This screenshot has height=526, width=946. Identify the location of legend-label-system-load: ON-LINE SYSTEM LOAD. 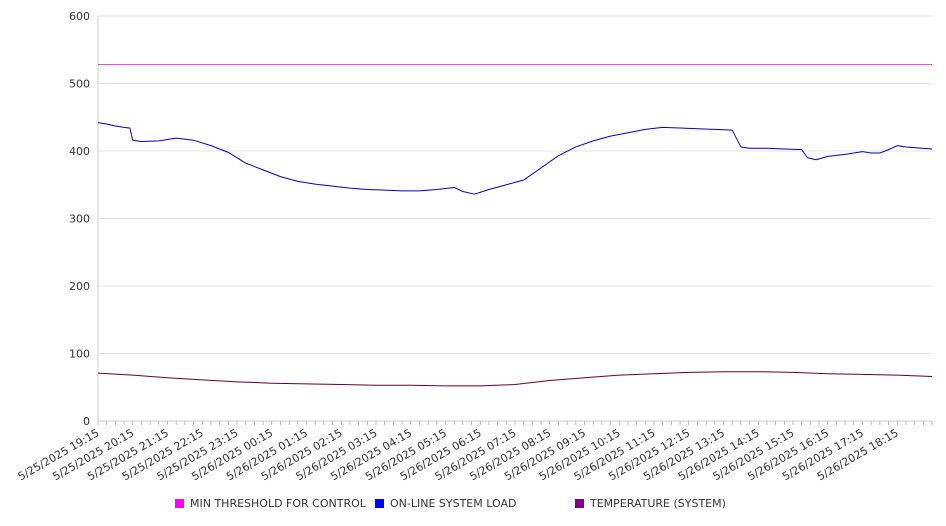
(453, 503).